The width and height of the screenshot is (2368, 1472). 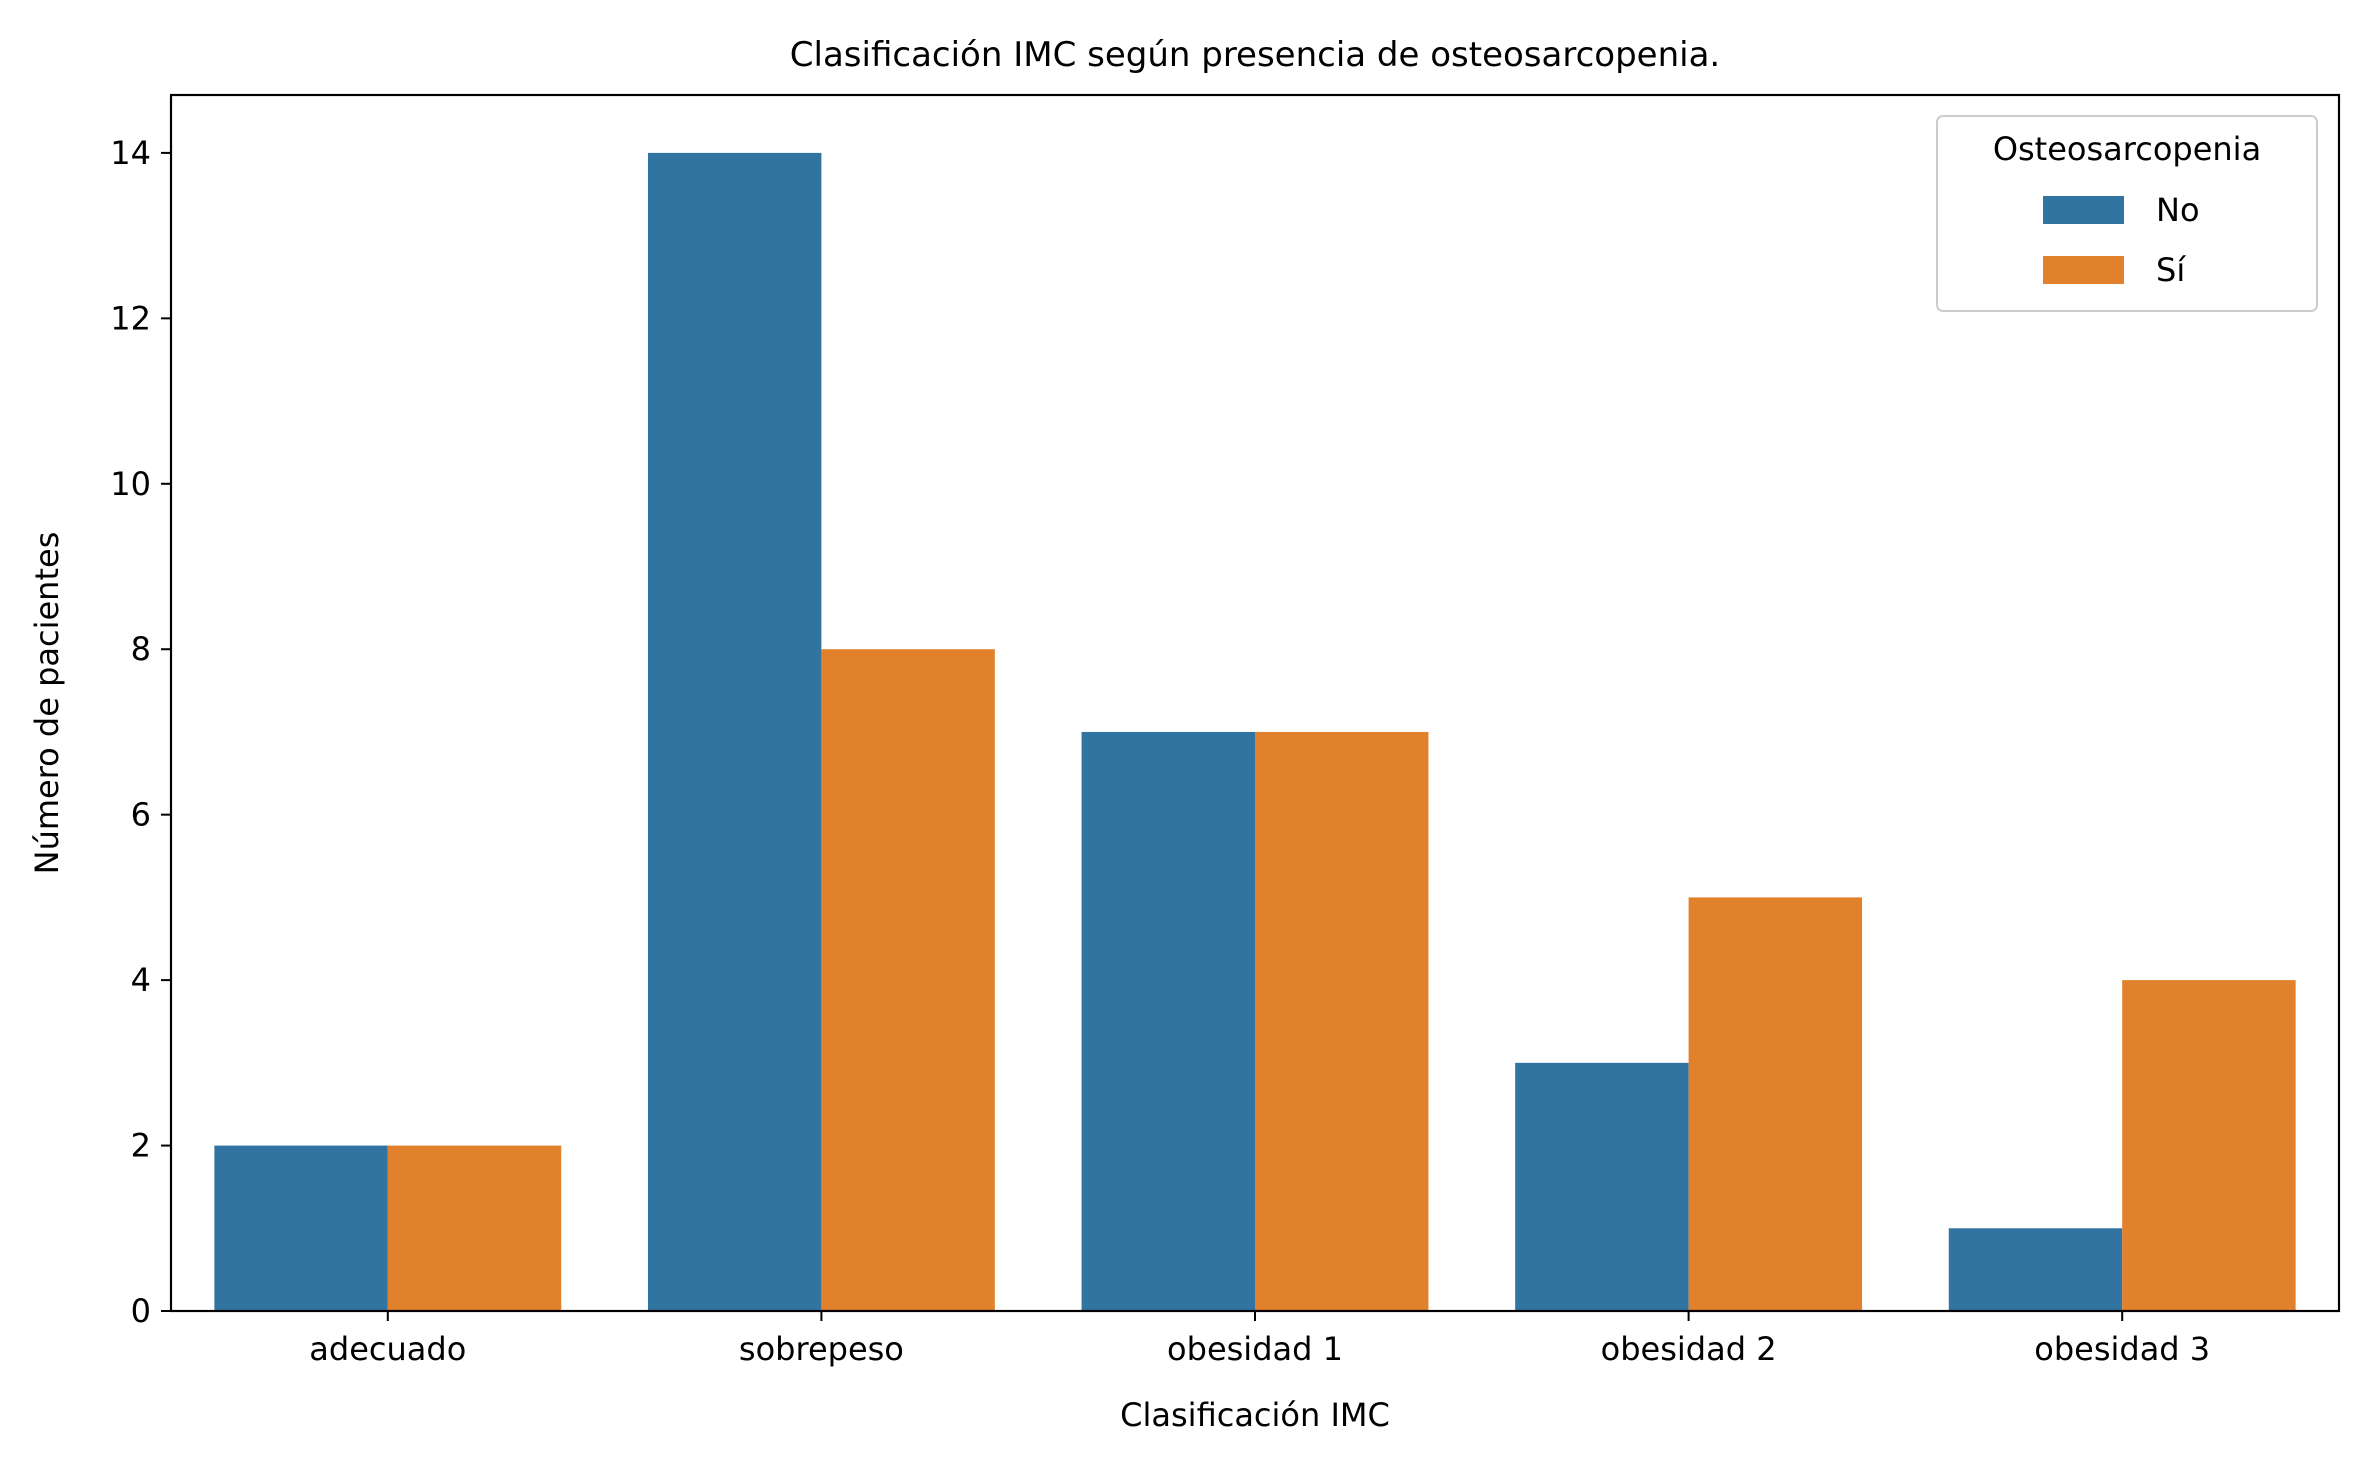 I want to click on bar-si-sobrepeso, so click(x=908, y=980).